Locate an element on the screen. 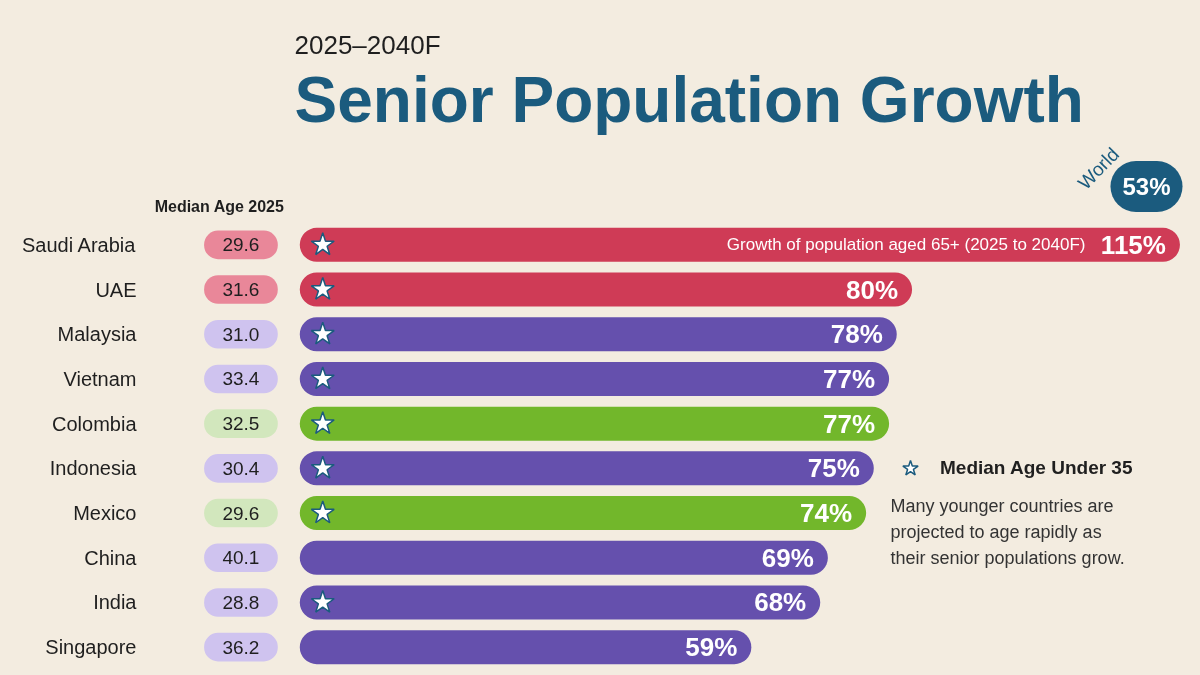 The image size is (1200, 675). text: Median Age 2025 is located at coordinates (219, 206).